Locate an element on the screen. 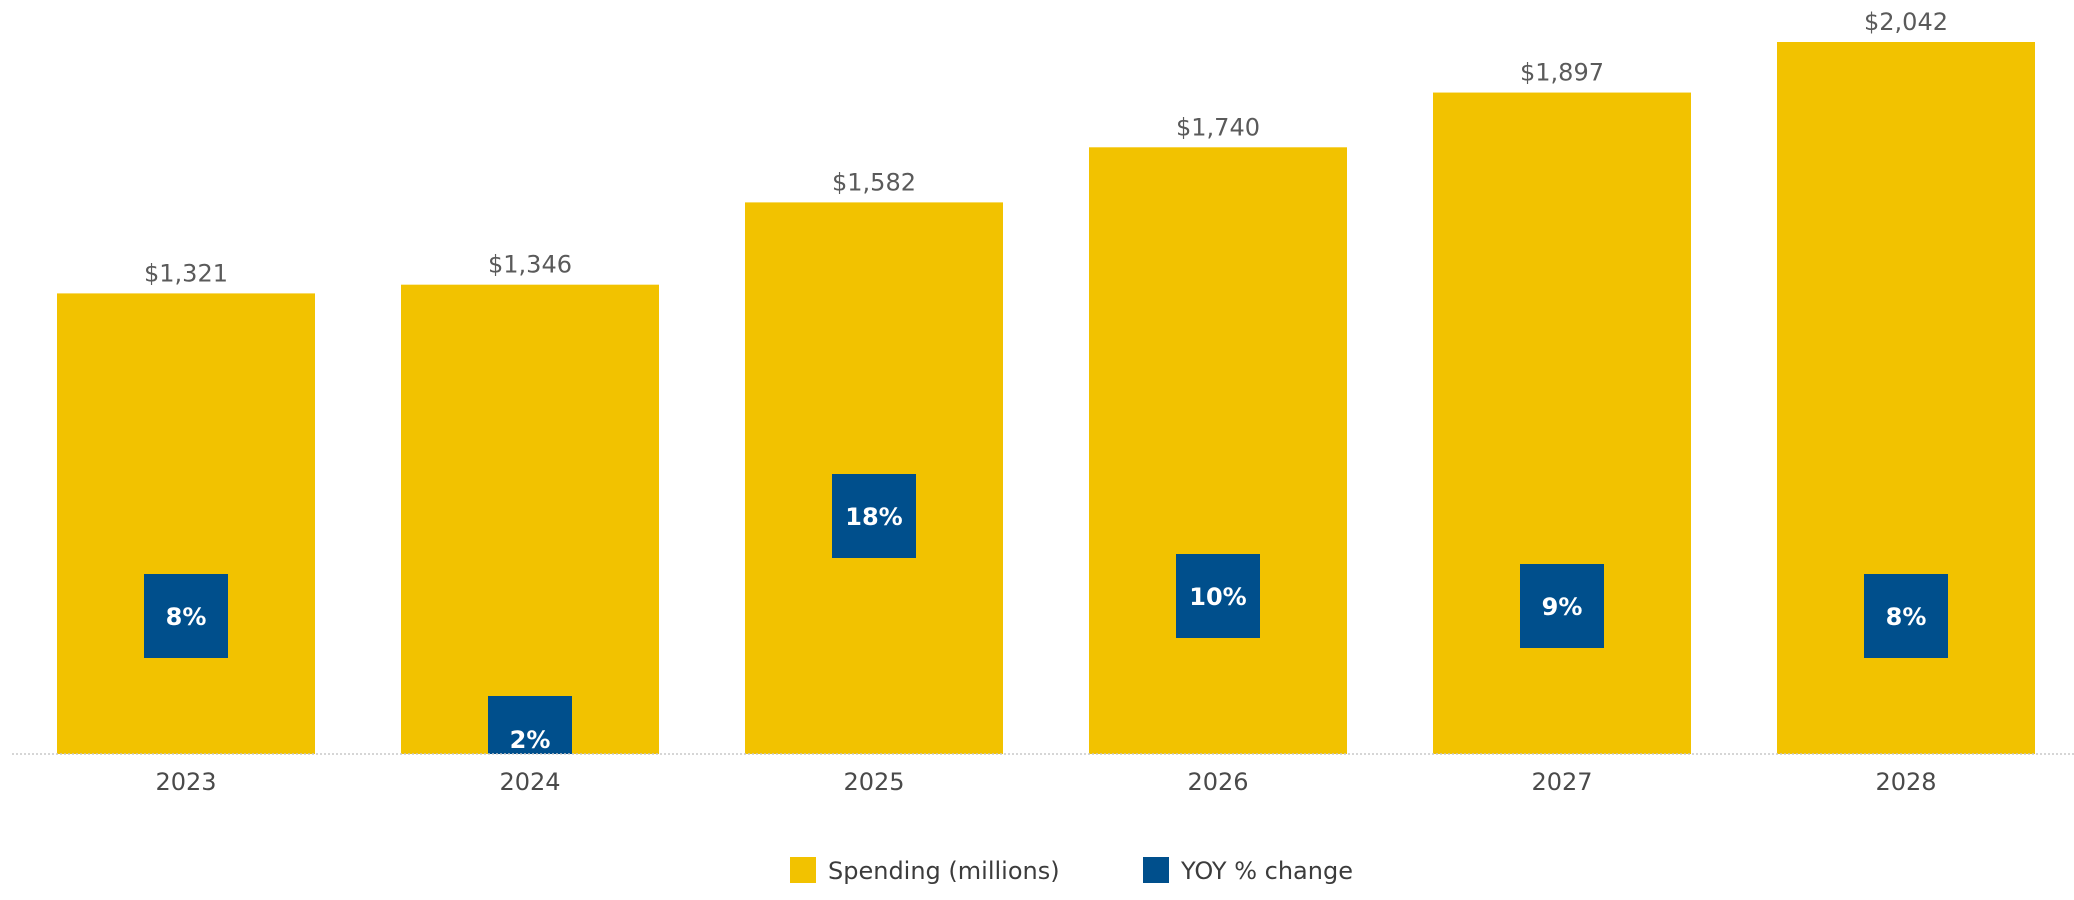 The height and width of the screenshot is (900, 2074). legend-label-spending: Spending (millions) is located at coordinates (944, 871).